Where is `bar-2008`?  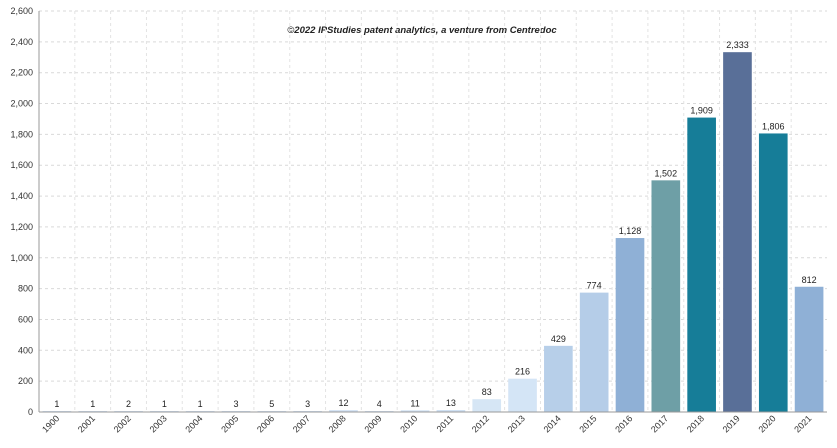 bar-2008 is located at coordinates (343, 411).